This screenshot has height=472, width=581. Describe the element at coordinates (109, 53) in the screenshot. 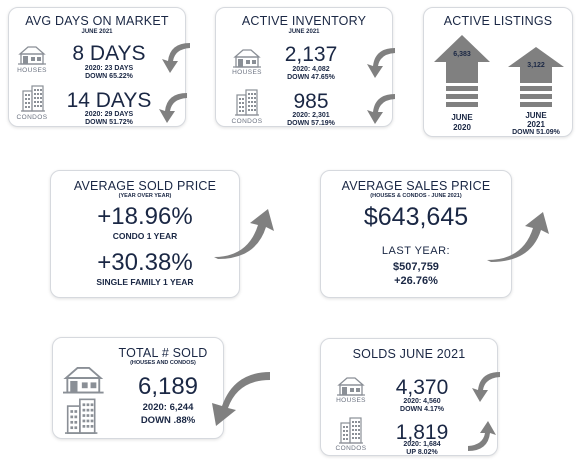

I see `houses-days-value: 8 DAYS` at that location.